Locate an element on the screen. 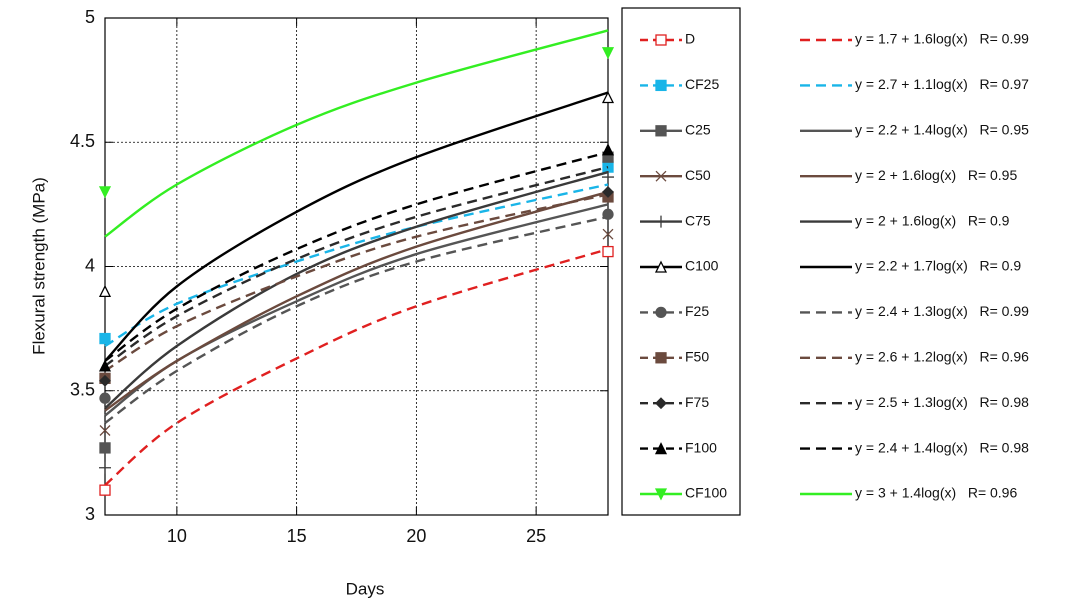 The height and width of the screenshot is (603, 1079). legend-label: F75 is located at coordinates (697, 402).